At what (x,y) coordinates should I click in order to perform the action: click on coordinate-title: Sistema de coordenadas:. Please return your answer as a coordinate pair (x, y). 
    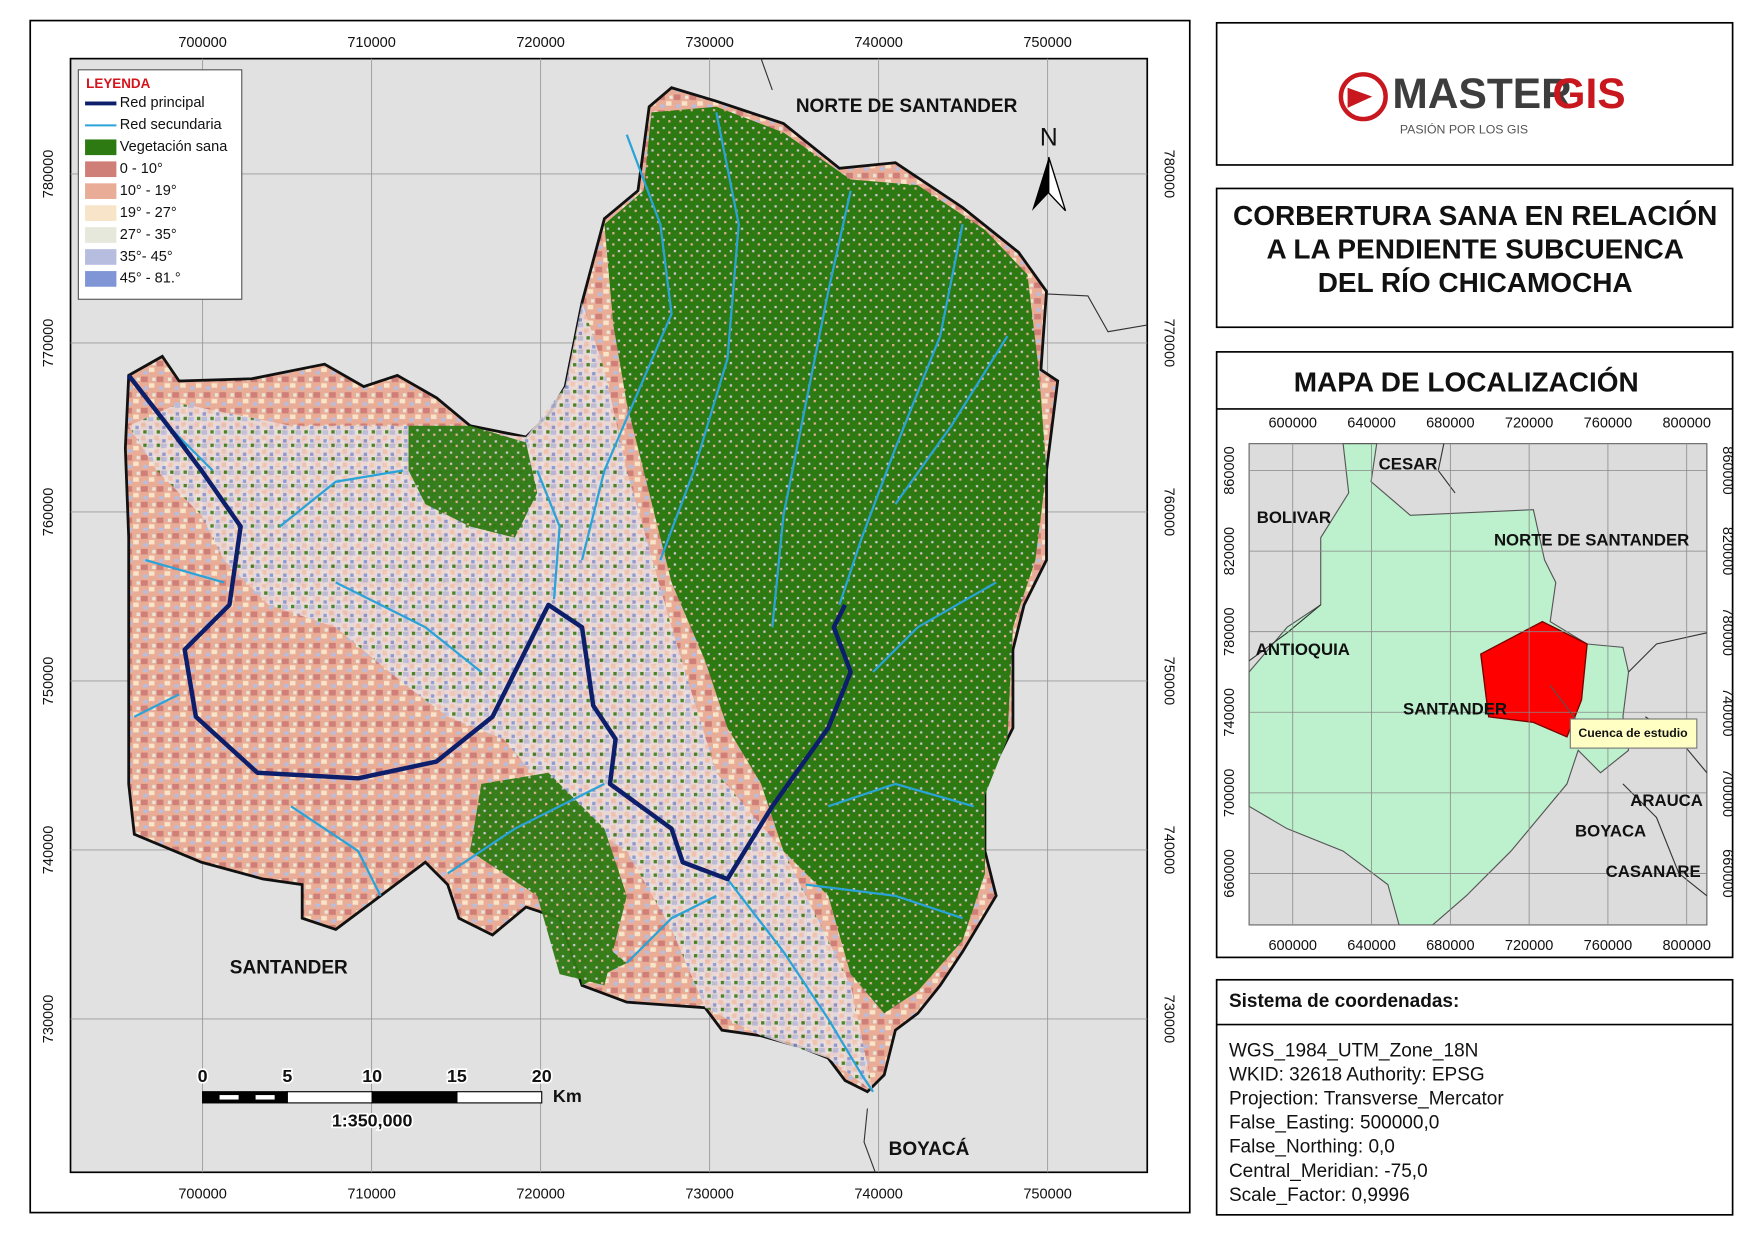
    Looking at the image, I should click on (1344, 1001).